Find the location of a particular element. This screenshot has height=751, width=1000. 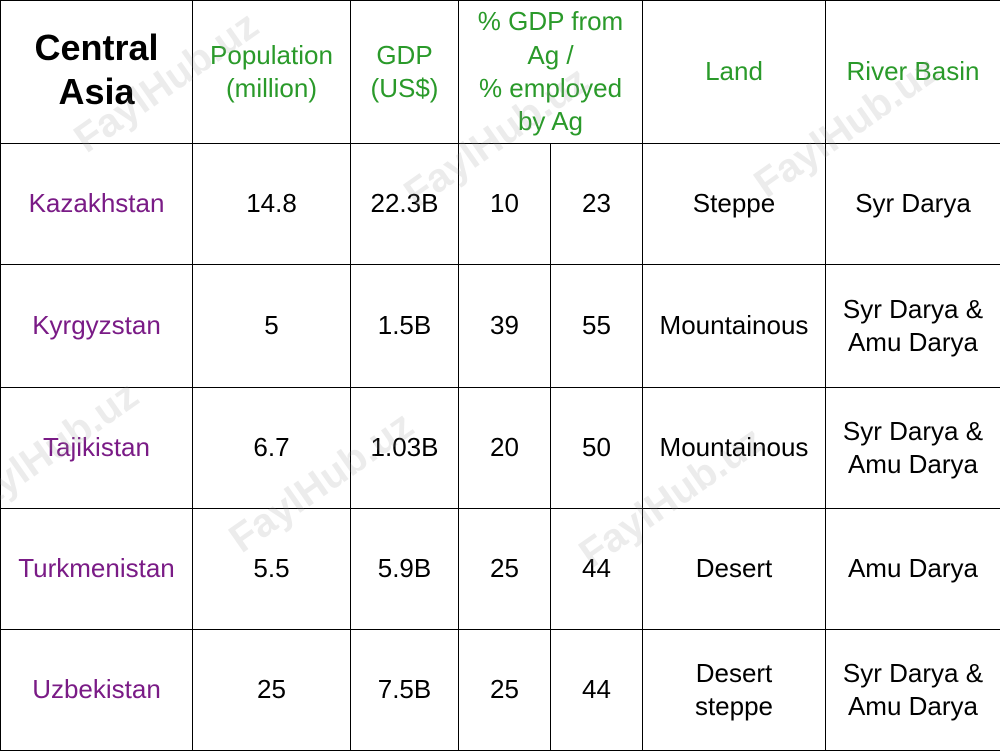

land-cell: Steppe is located at coordinates (734, 204).